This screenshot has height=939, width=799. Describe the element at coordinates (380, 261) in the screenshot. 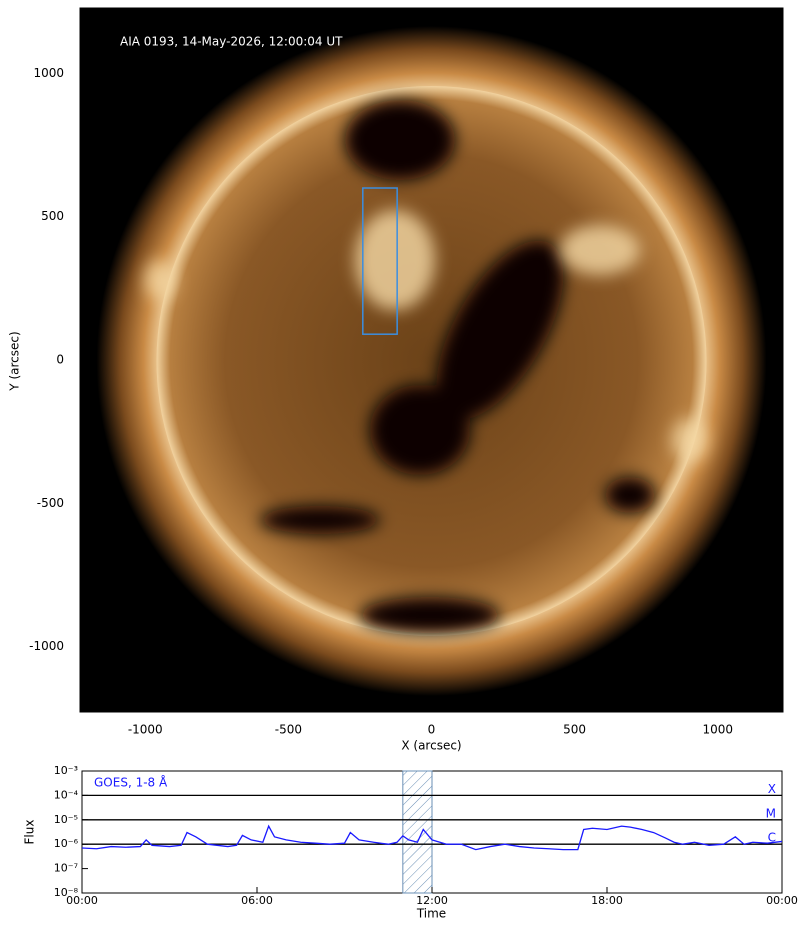

I see `region-box` at that location.